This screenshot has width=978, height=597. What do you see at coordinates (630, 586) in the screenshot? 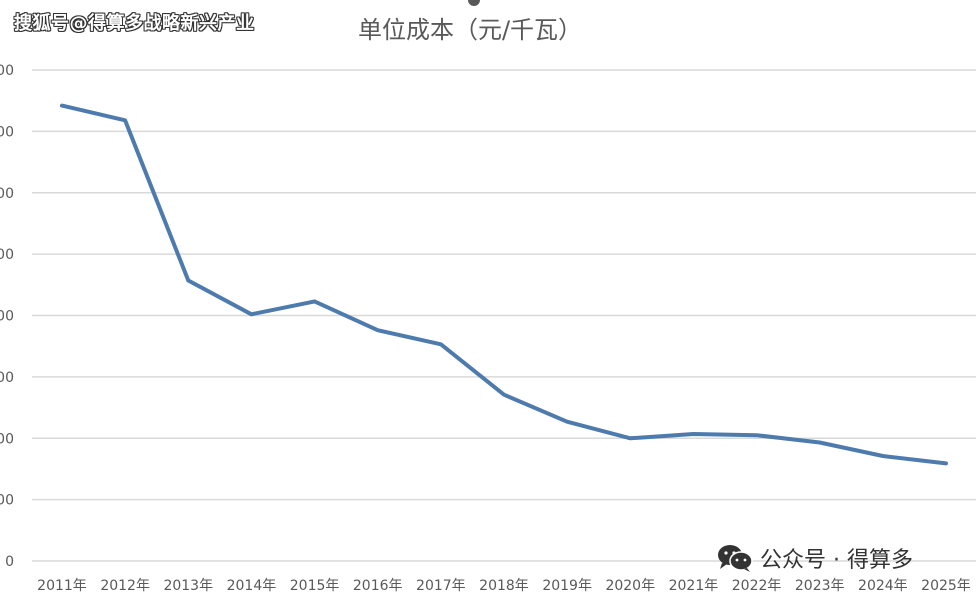
I see `x-tick-label: 2020年` at bounding box center [630, 586].